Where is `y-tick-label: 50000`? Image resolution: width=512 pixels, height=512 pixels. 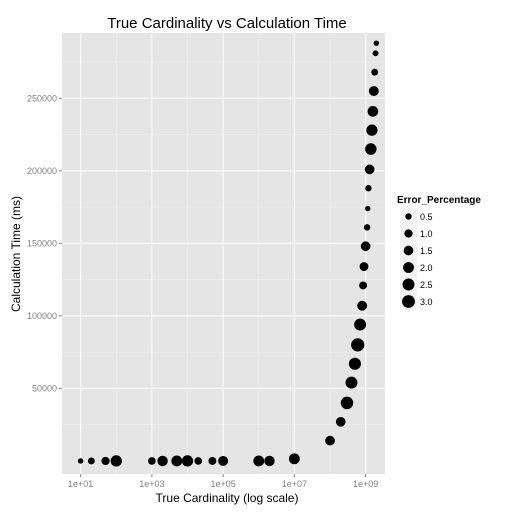
y-tick-label: 50000 is located at coordinates (44, 388).